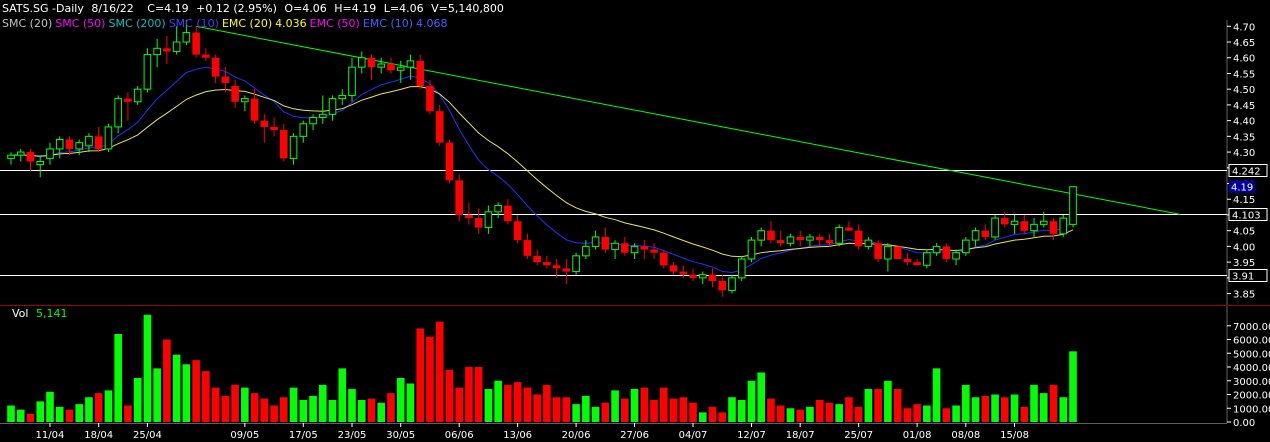  Describe the element at coordinates (517, 435) in the screenshot. I see `date-tick-label: 13/06` at that location.